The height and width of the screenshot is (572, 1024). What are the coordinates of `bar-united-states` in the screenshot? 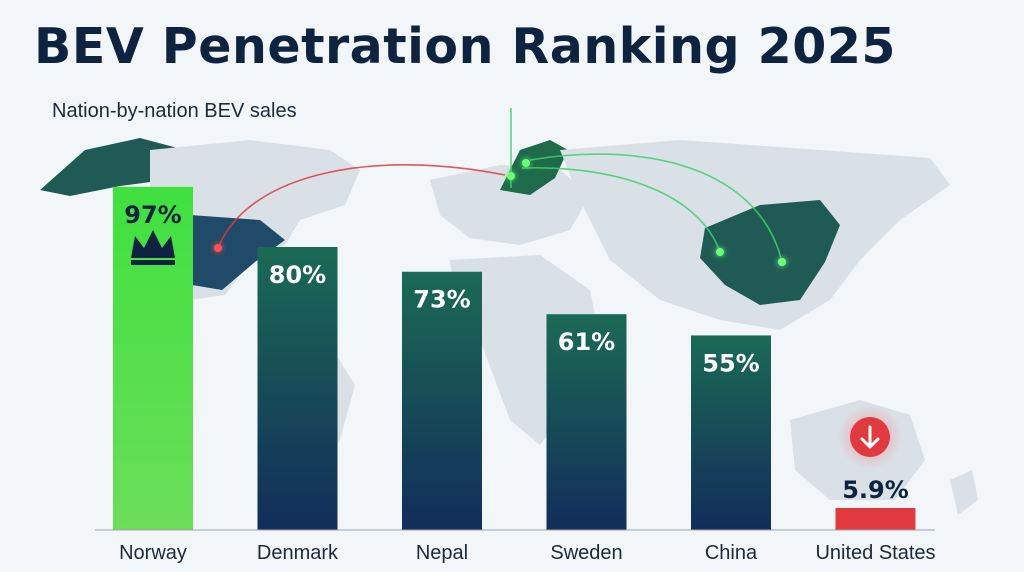 It's located at (875, 519).